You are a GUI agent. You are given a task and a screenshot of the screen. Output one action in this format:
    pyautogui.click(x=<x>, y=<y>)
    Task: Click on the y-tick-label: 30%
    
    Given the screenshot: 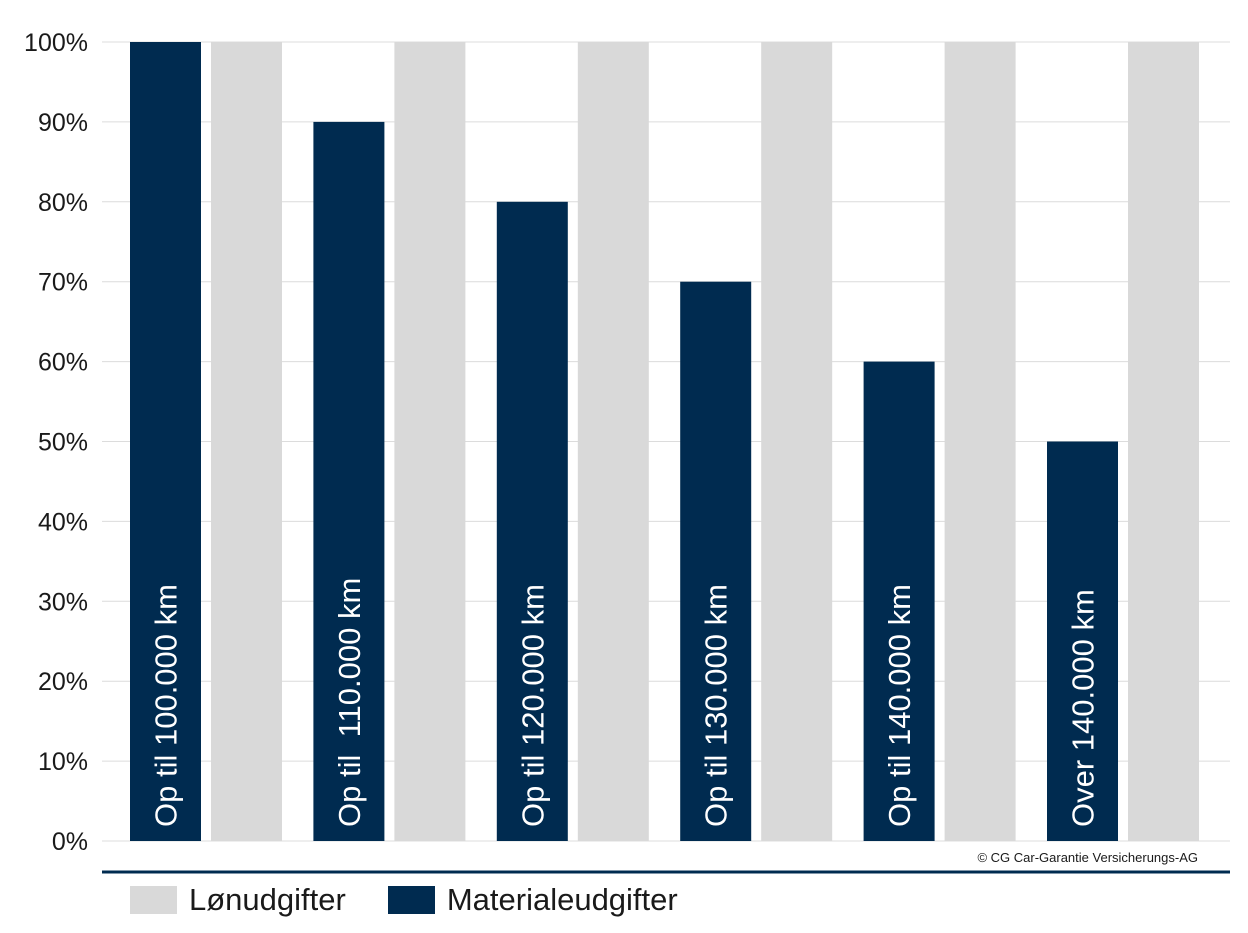 What is the action you would take?
    pyautogui.click(x=63, y=602)
    